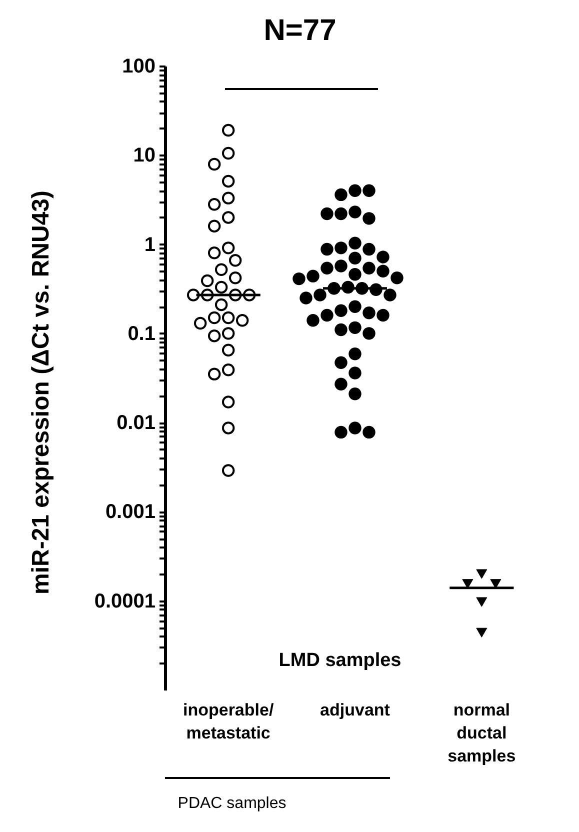 The image size is (579, 832). Describe the element at coordinates (232, 803) in the screenshot. I see `text: PDAC samples` at that location.